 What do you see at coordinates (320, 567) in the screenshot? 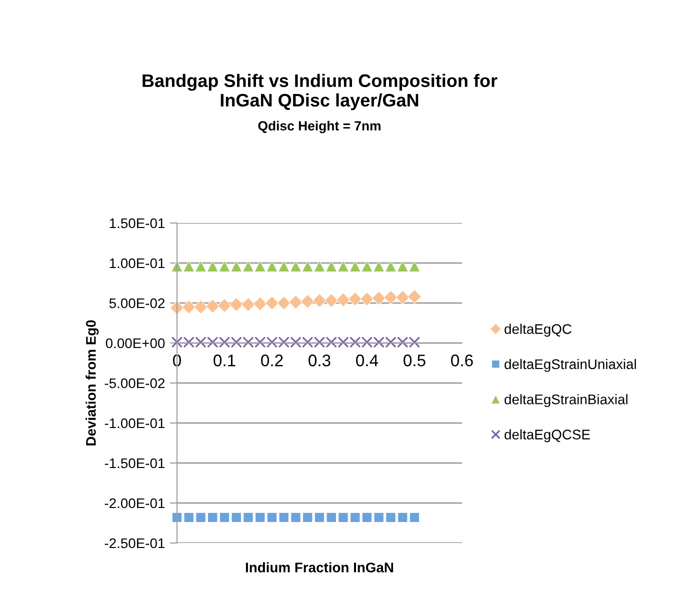
I see `x-axis-title: Indium Fraction InGaN` at bounding box center [320, 567].